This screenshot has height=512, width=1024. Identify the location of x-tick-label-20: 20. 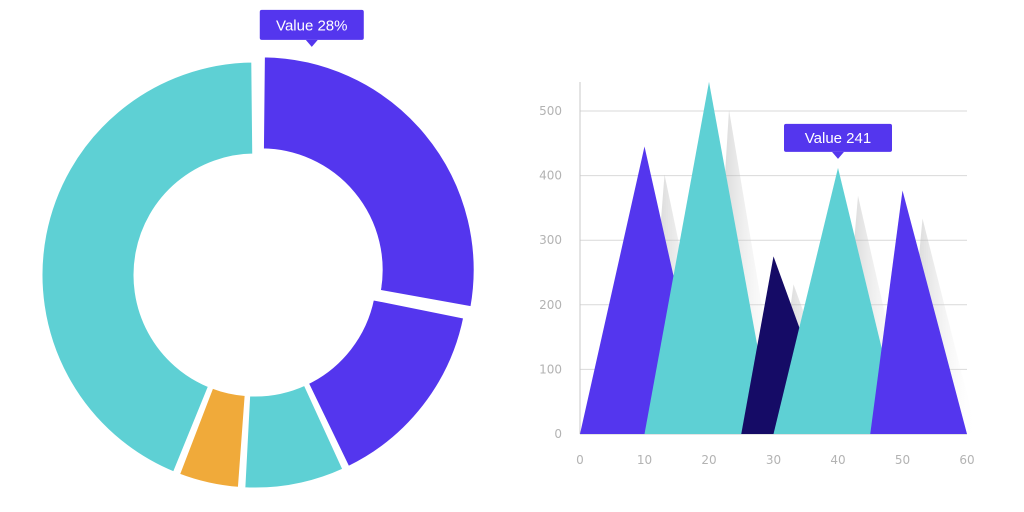
(708, 460).